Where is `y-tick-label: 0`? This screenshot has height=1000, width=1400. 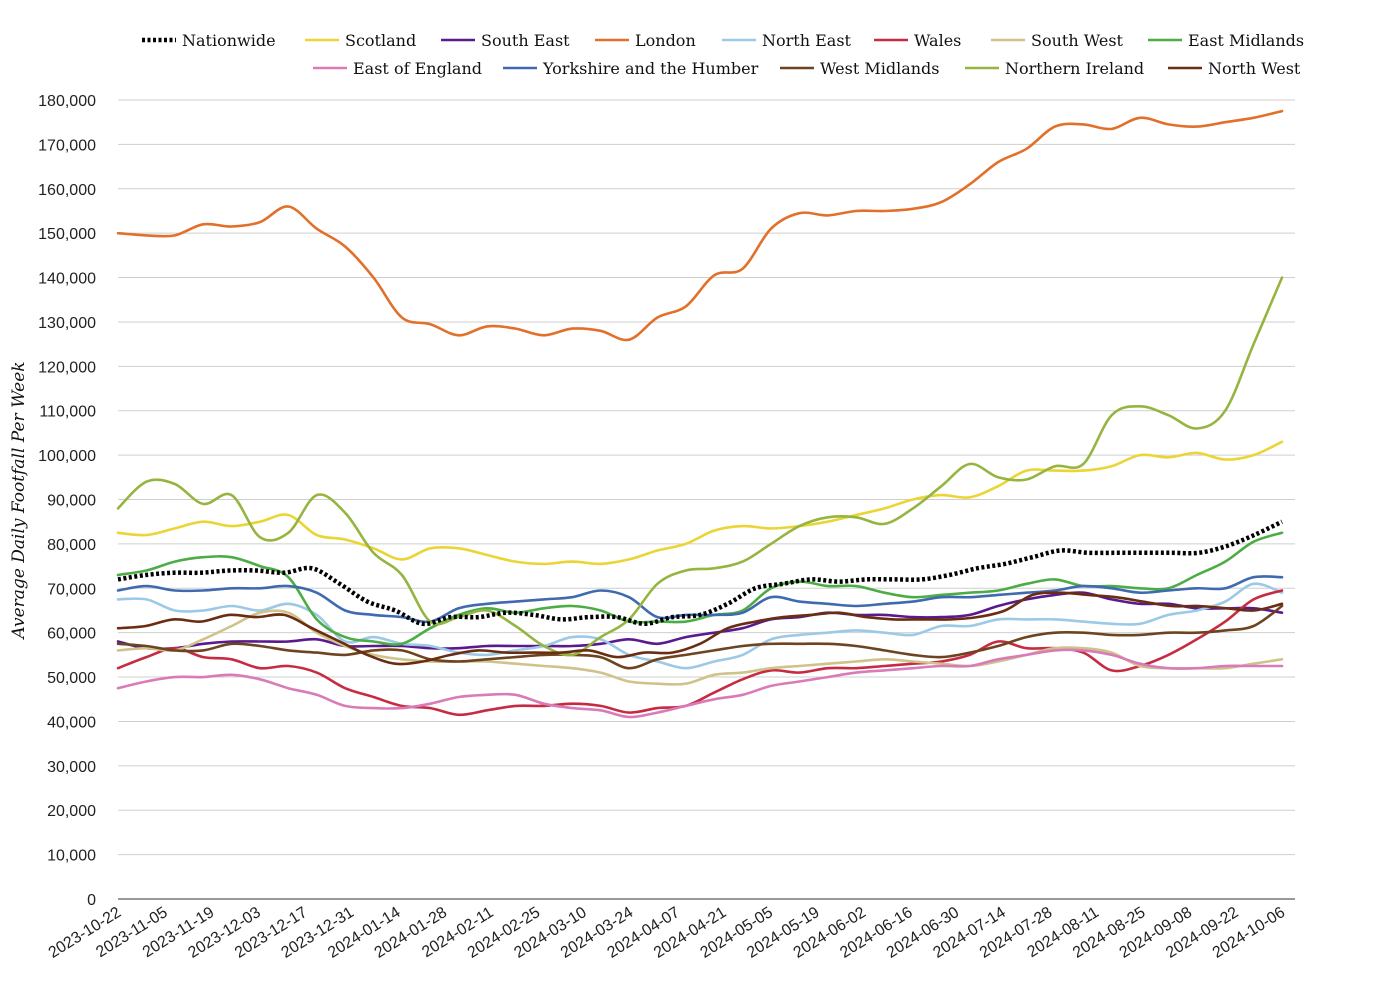 y-tick-label: 0 is located at coordinates (91, 900).